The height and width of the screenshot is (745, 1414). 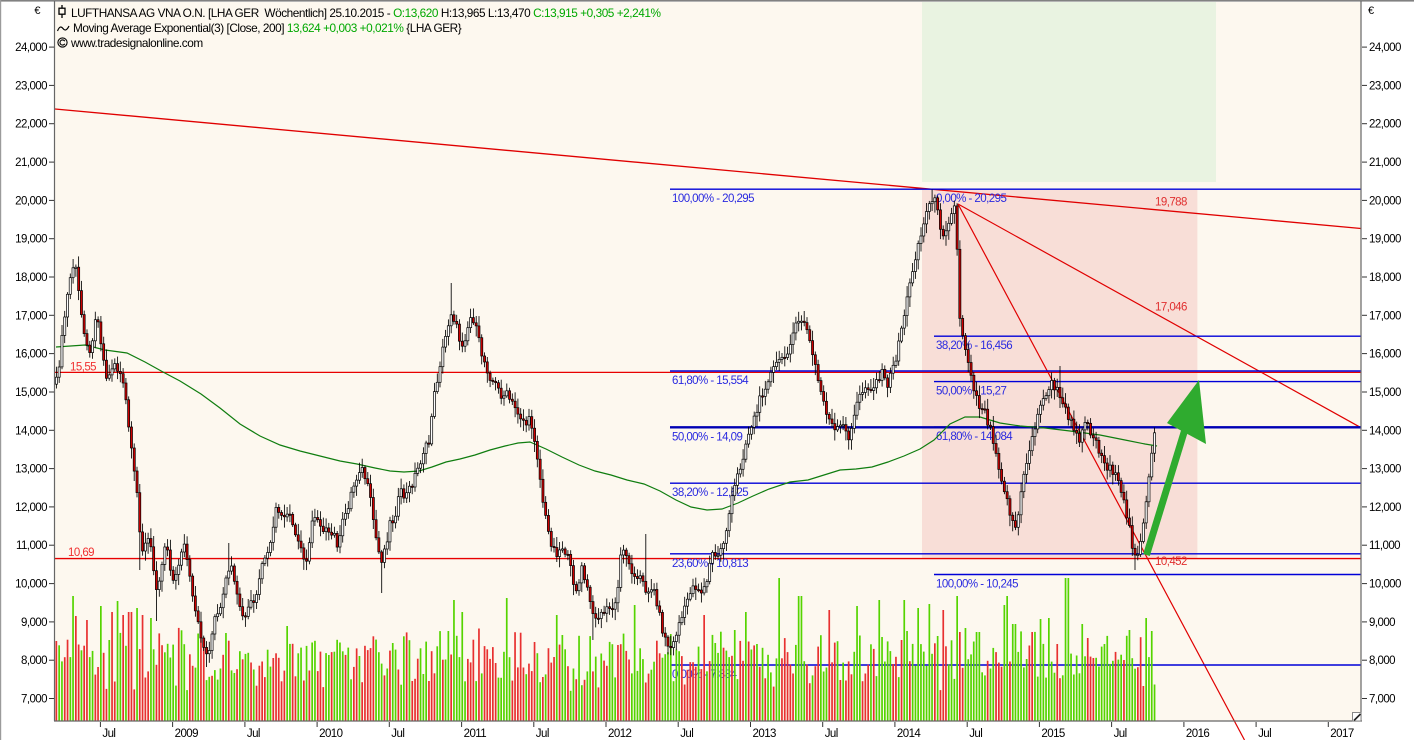 I want to click on svg-text: 50,00% - 14,09, so click(x=707, y=437).